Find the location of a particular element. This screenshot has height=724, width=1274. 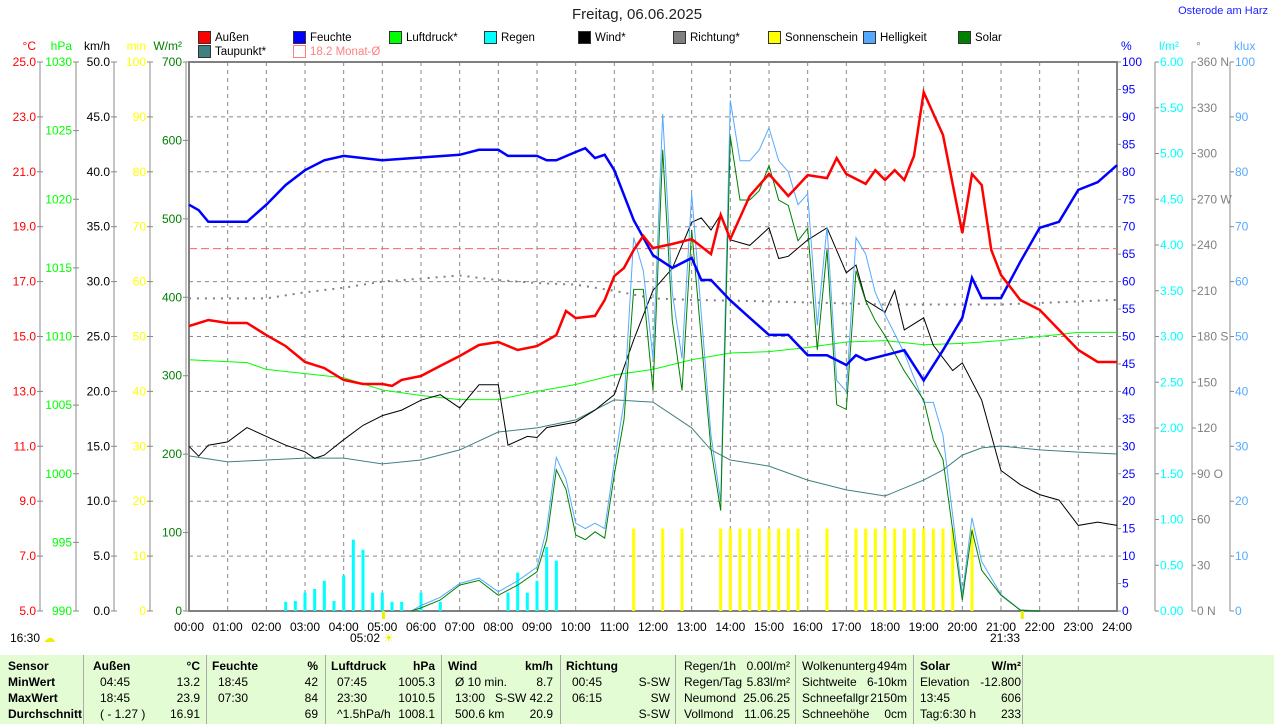

x-tick-label: 06:00 is located at coordinates (421, 627).